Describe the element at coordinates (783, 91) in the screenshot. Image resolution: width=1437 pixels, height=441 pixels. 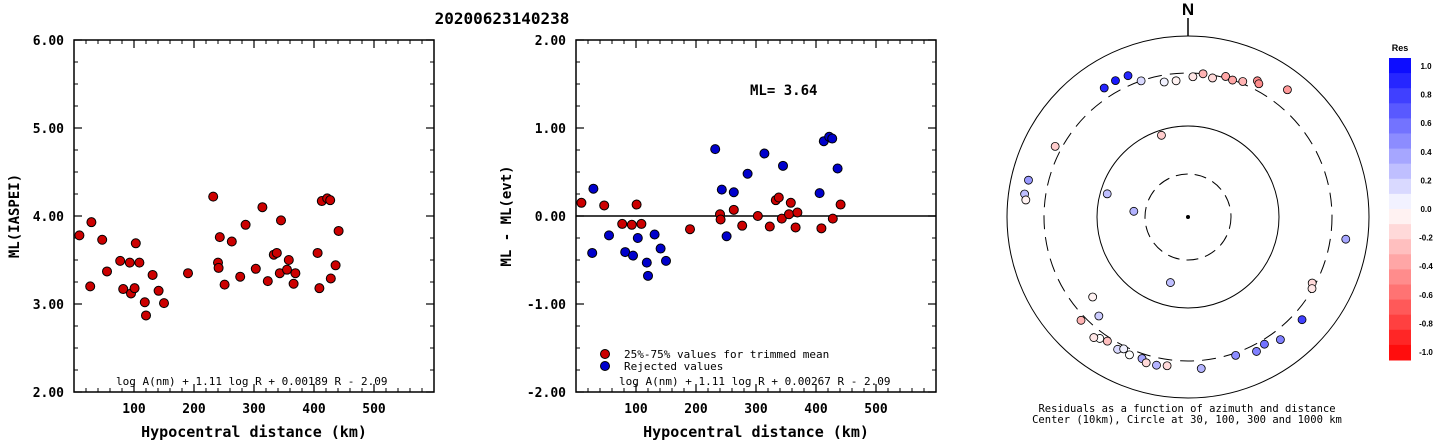
I see `event-magnitude-annotation: ML= 3.64` at that location.